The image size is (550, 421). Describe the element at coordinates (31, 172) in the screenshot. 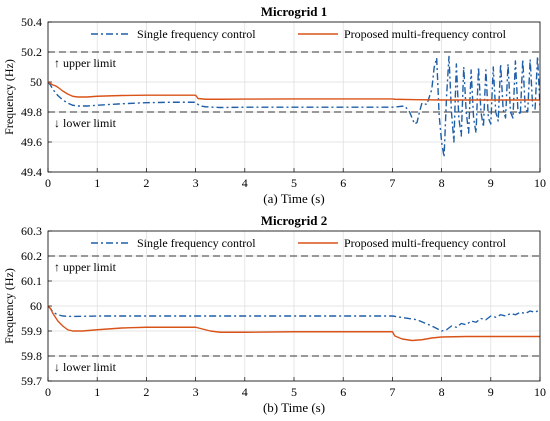

I see `y-tick-label: 49.4` at that location.